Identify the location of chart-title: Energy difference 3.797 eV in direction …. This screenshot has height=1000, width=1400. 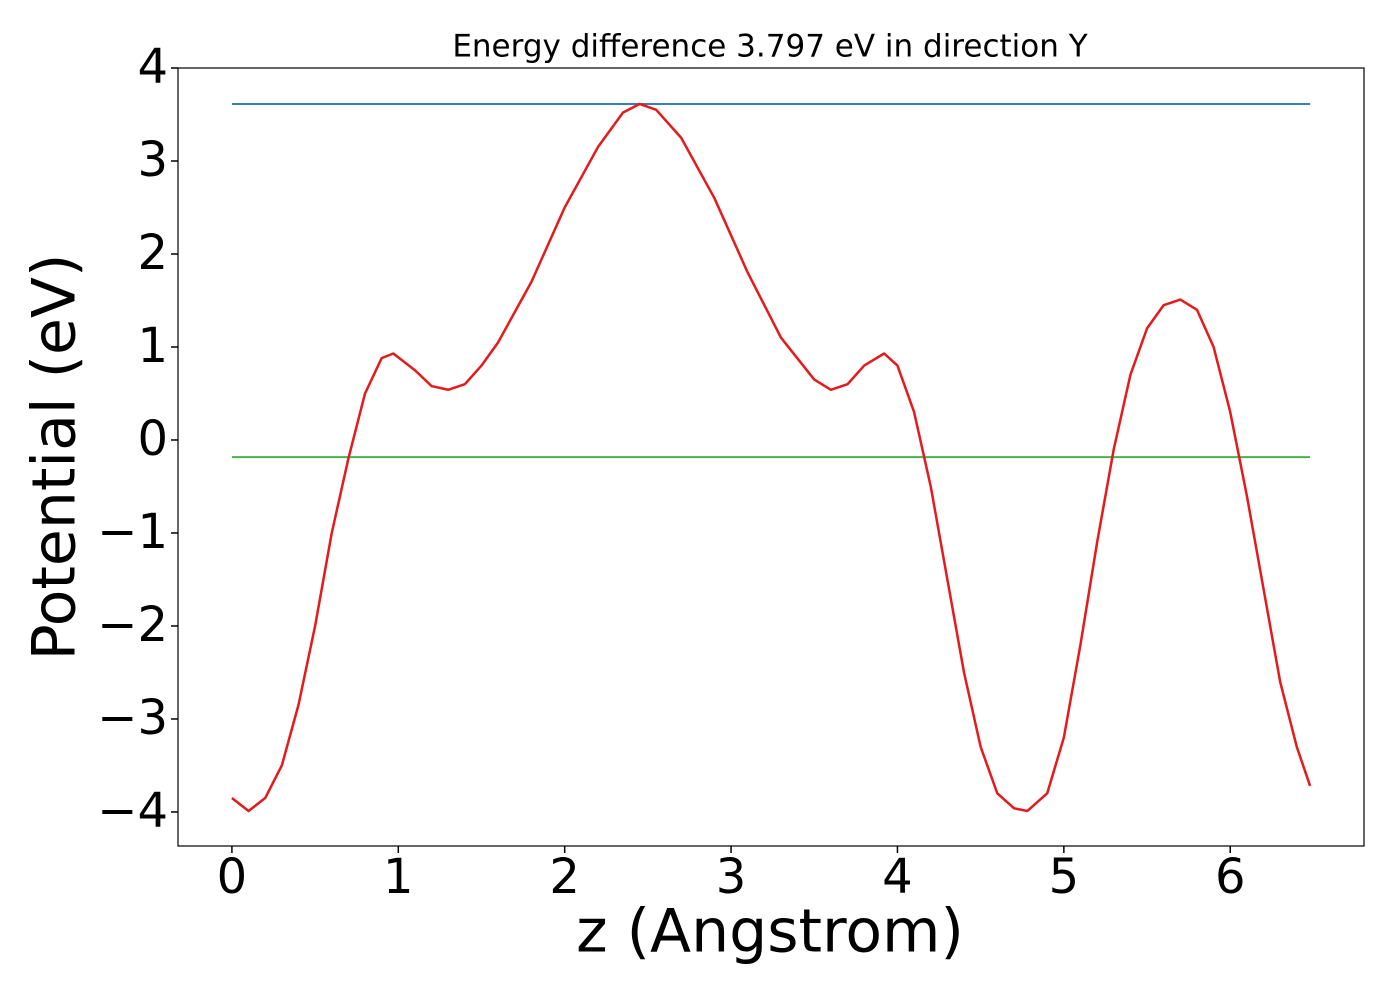
(769, 47).